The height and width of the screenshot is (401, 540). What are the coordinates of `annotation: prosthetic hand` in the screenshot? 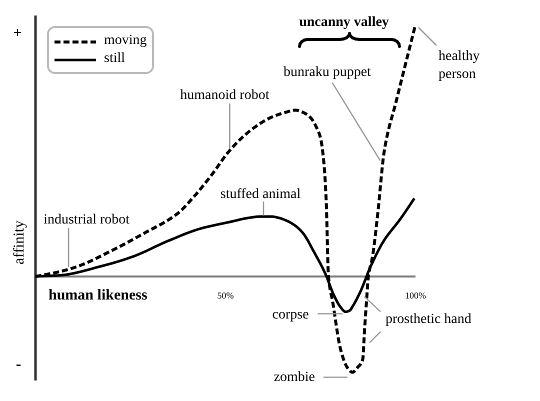 It's located at (428, 320).